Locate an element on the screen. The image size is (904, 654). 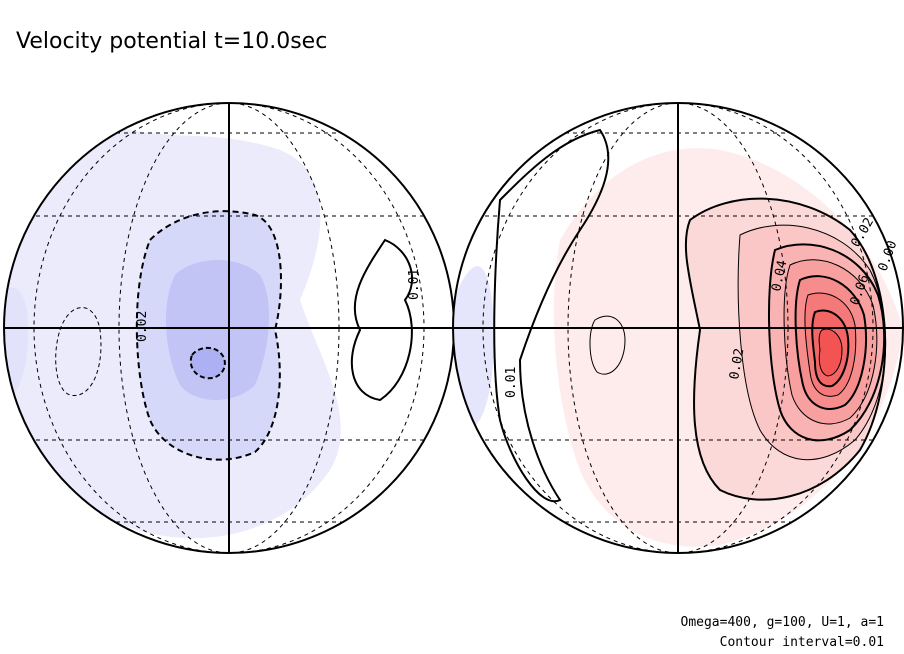
right-side-label-001: 0.01 is located at coordinates (511, 382).